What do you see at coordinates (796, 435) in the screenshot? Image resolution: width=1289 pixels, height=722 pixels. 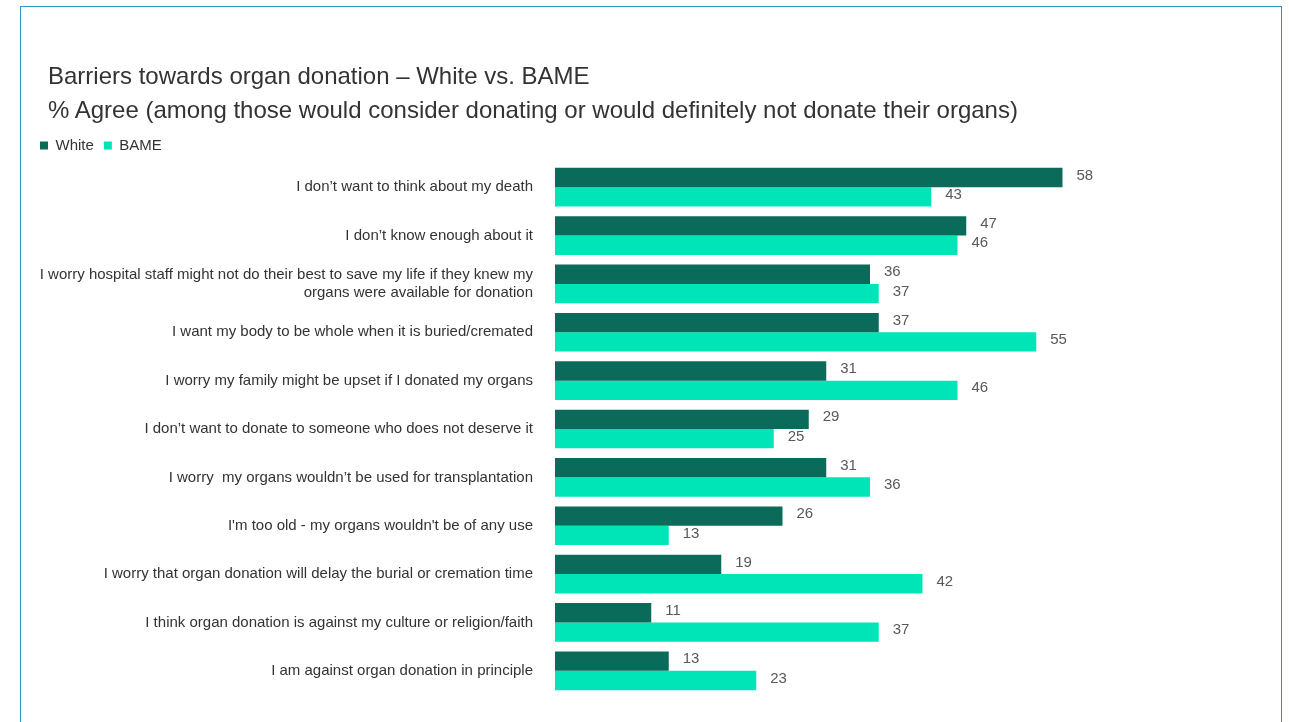 I see `data-label: 25` at bounding box center [796, 435].